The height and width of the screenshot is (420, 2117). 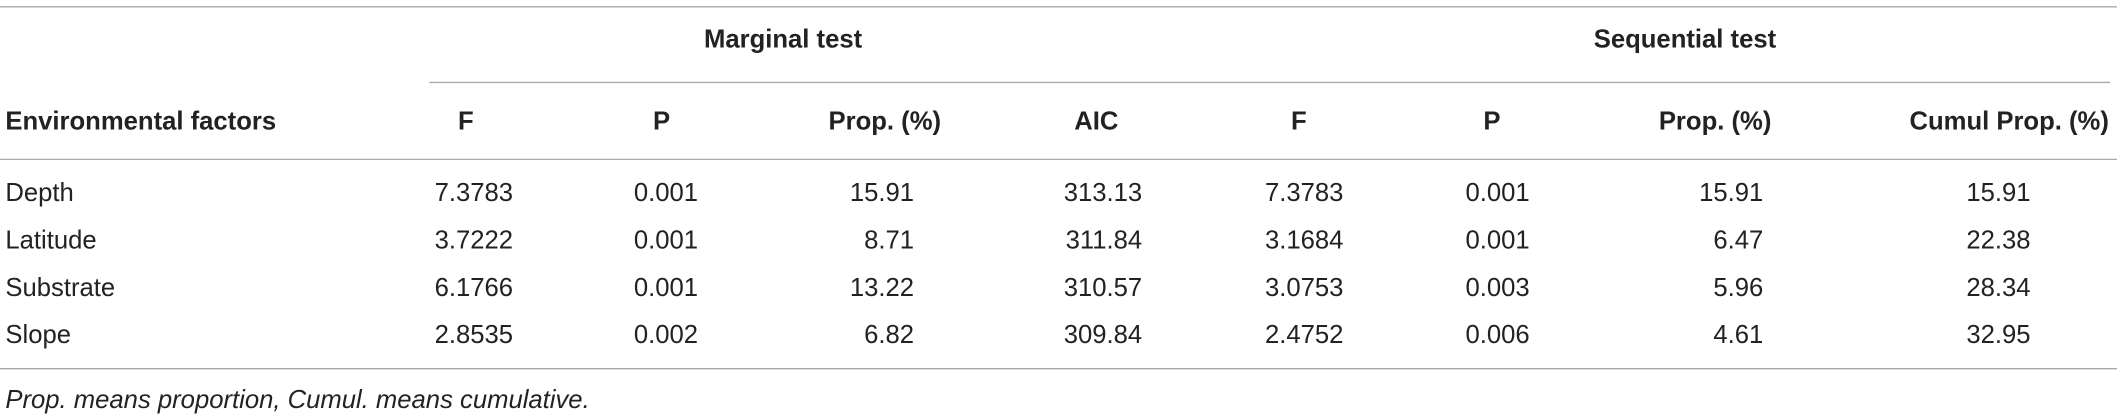 I want to click on cell: 2.8535, so click(x=474, y=335).